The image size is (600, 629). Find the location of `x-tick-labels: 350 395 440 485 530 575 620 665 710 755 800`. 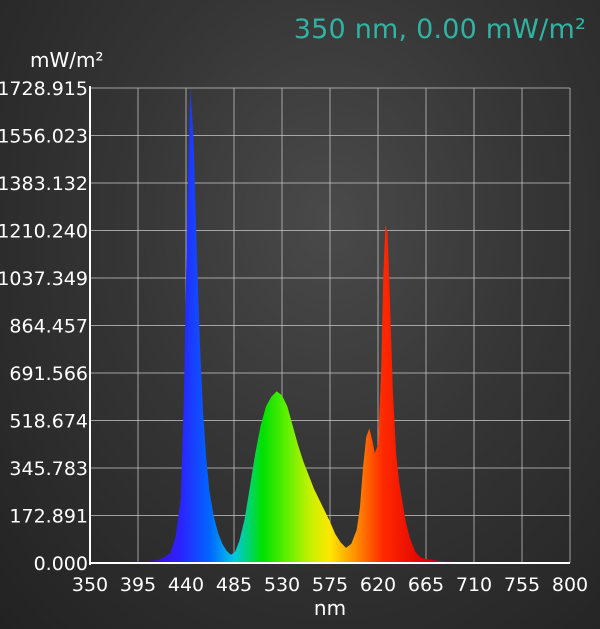

x-tick-labels: 350 395 440 485 530 575 620 665 710 755 800 is located at coordinates (330, 585).